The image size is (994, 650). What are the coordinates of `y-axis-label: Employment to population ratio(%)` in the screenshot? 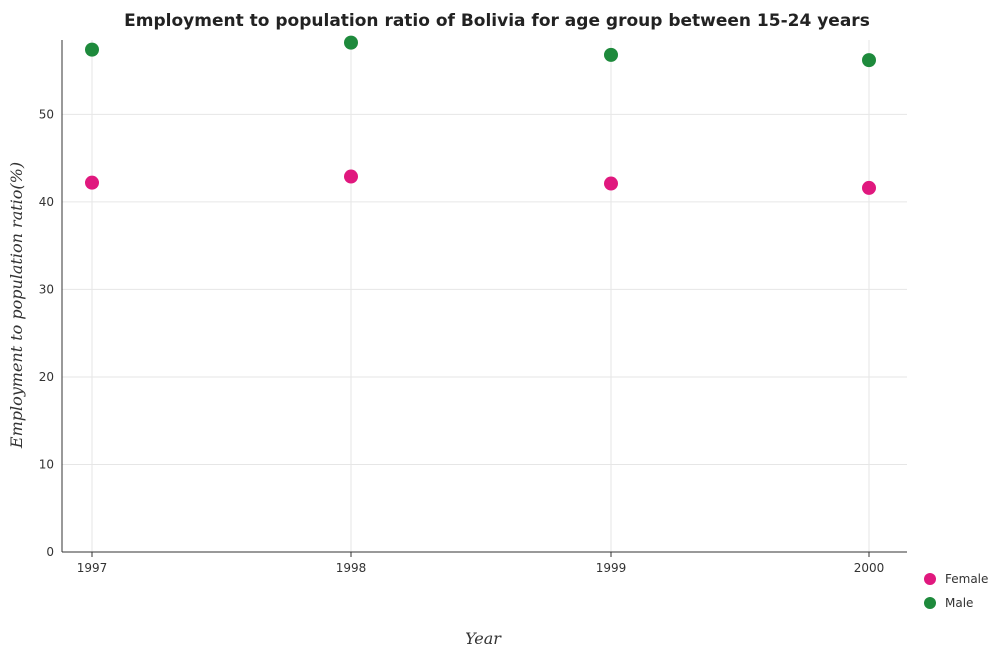 It's located at (16, 305).